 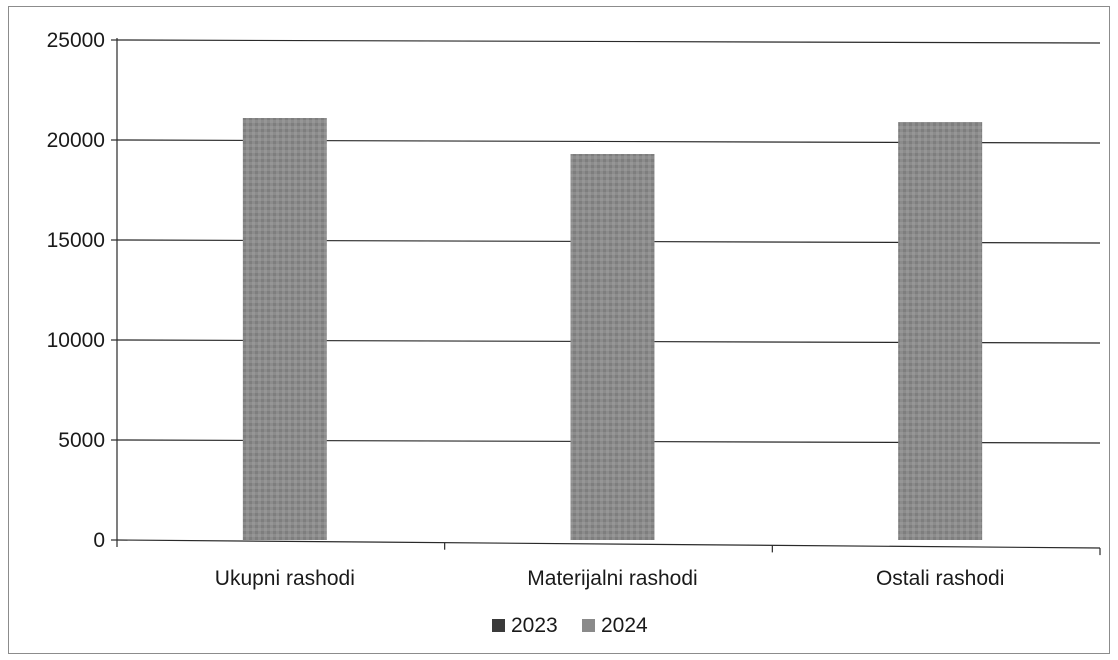 I want to click on gridline, so click(x=608, y=41).